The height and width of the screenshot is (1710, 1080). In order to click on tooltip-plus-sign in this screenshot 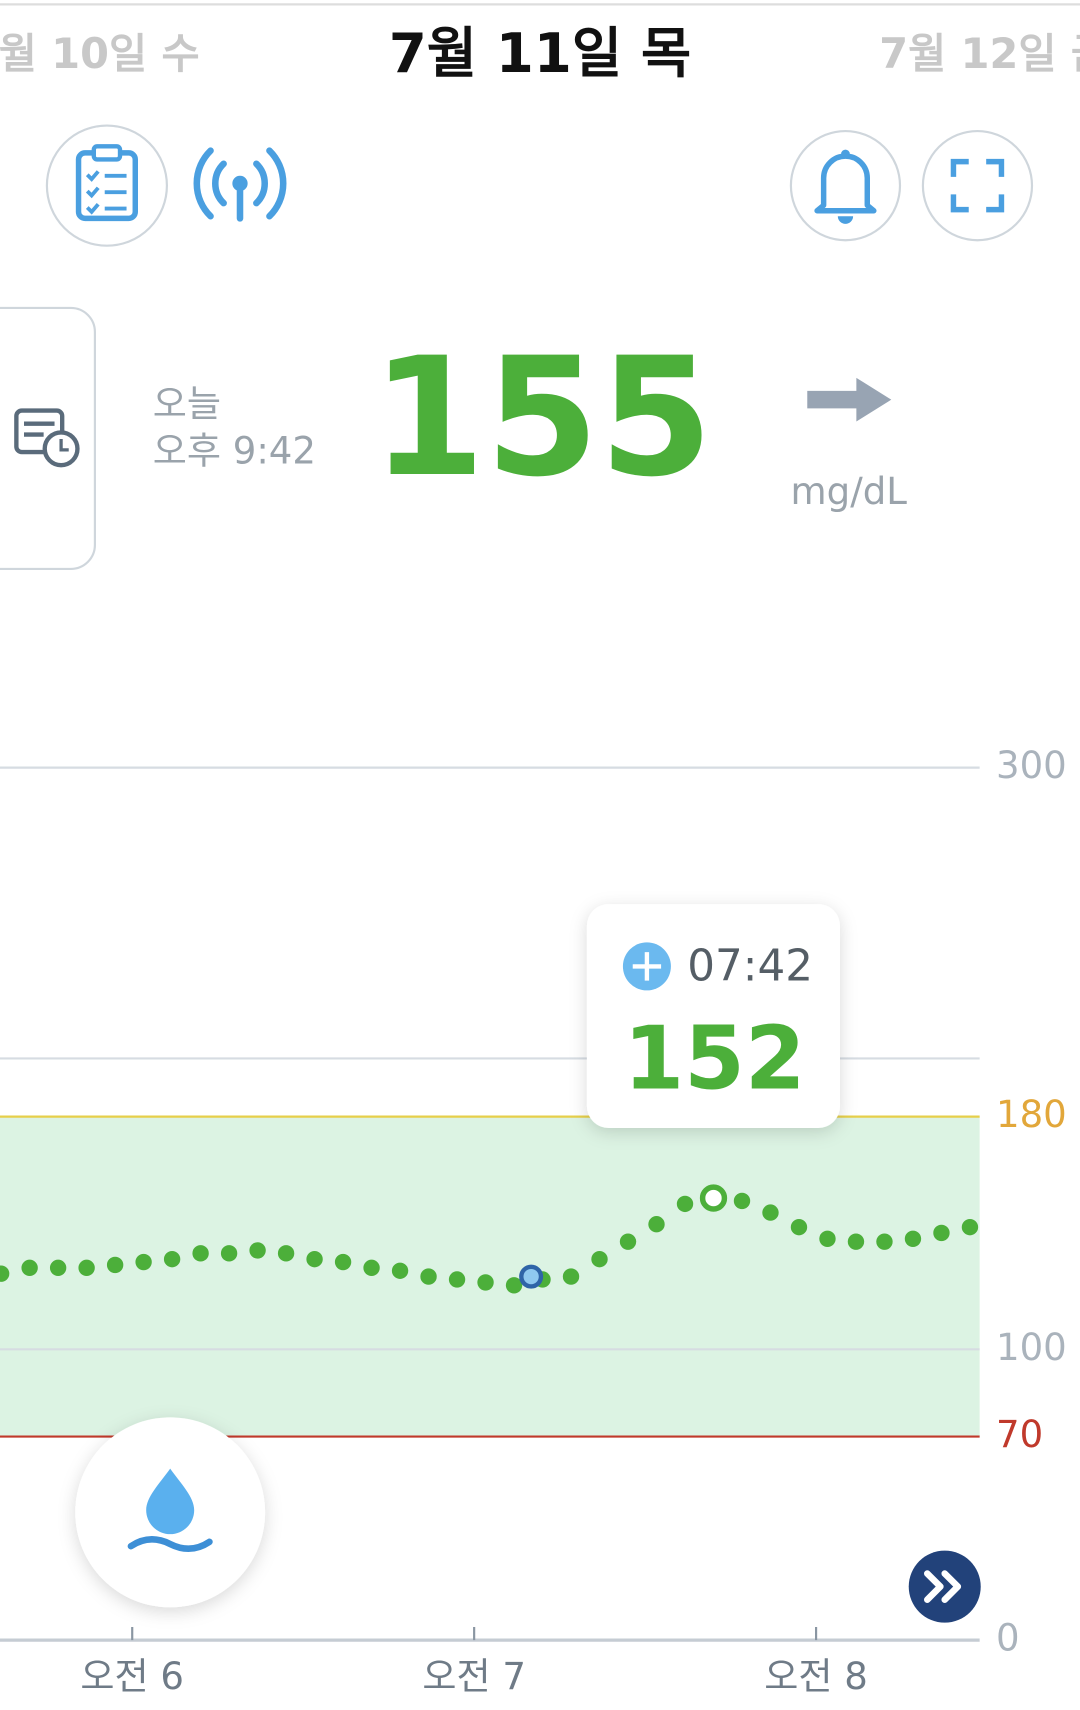, I will do `click(647, 966)`.